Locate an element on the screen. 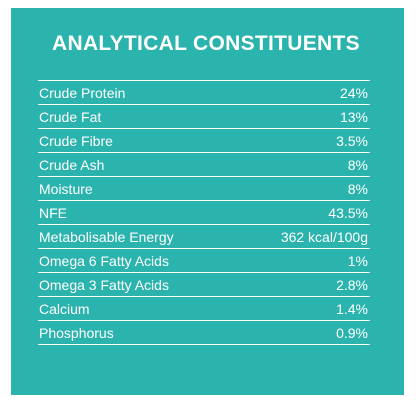 Image resolution: width=416 pixels, height=403 pixels. table-row: Crude Ash 8% is located at coordinates (204, 165).